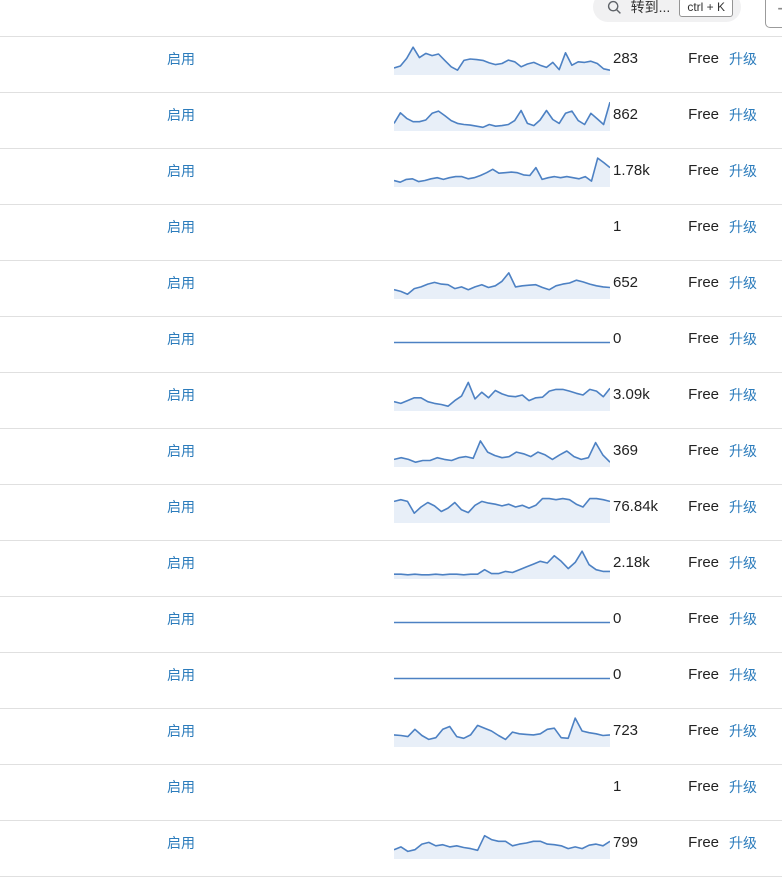  I want to click on table-row: 启用 76.84k Free 升级, so click(391, 513).